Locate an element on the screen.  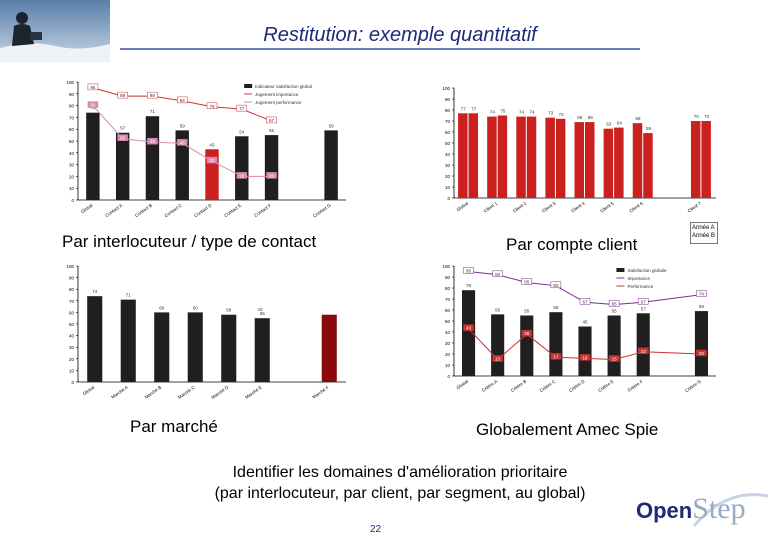
caption-global: Globalement Amec Spie is located at coordinates (567, 429).